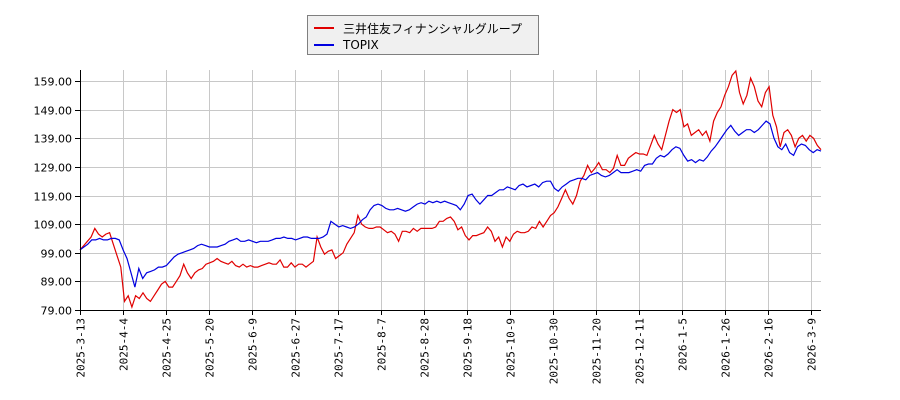 This screenshot has height=400, width=900. What do you see at coordinates (296, 348) in the screenshot?
I see `x-tick-label: 2025-6-27` at bounding box center [296, 348].